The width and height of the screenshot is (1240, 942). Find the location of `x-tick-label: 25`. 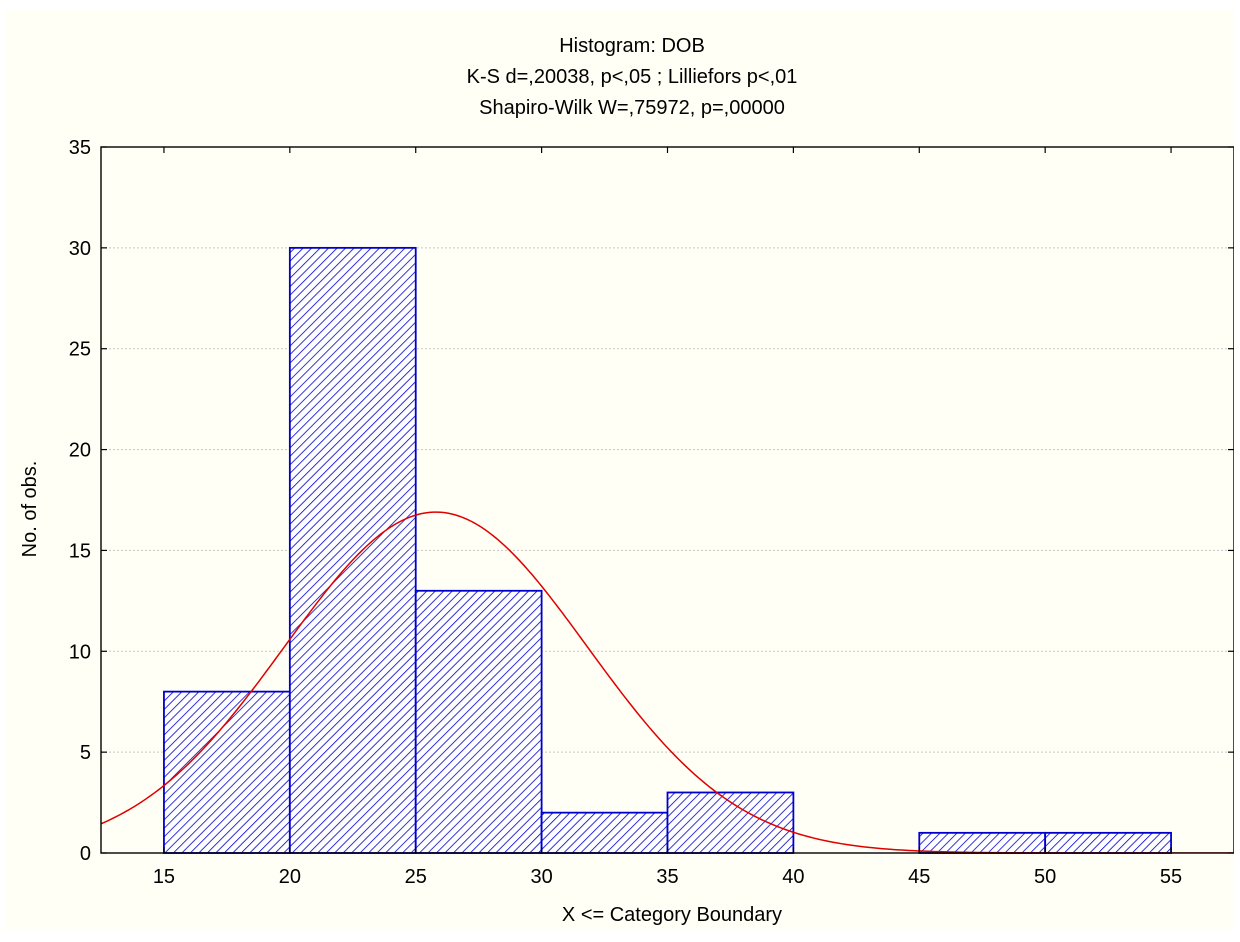

x-tick-label: 25 is located at coordinates (416, 877).